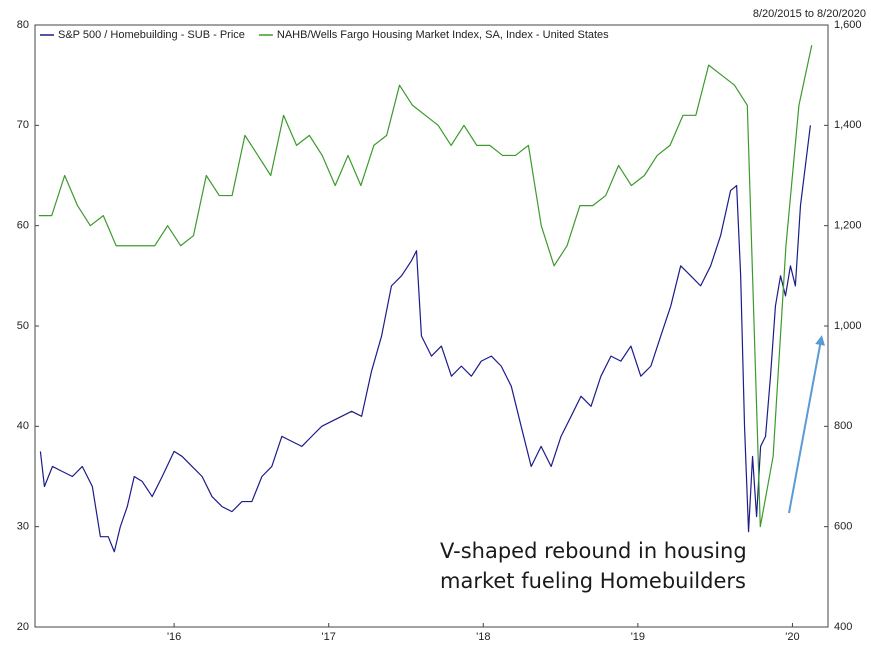 Image resolution: width=871 pixels, height=649 pixels. What do you see at coordinates (809, 14) in the screenshot?
I see `date-range: 8/20/2015 to 8/20/2020` at bounding box center [809, 14].